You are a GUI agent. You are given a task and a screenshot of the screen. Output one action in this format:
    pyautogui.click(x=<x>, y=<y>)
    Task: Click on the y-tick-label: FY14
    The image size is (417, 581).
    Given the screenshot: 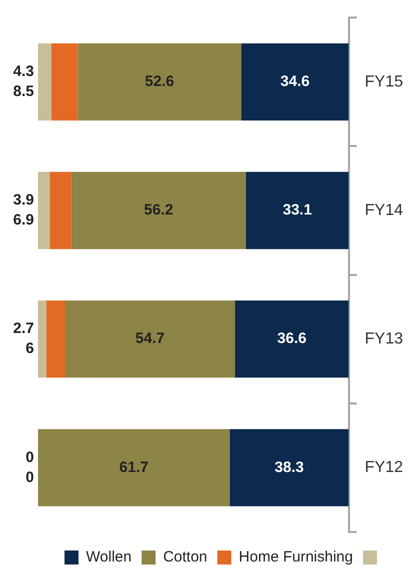 What is the action you would take?
    pyautogui.click(x=384, y=210)
    